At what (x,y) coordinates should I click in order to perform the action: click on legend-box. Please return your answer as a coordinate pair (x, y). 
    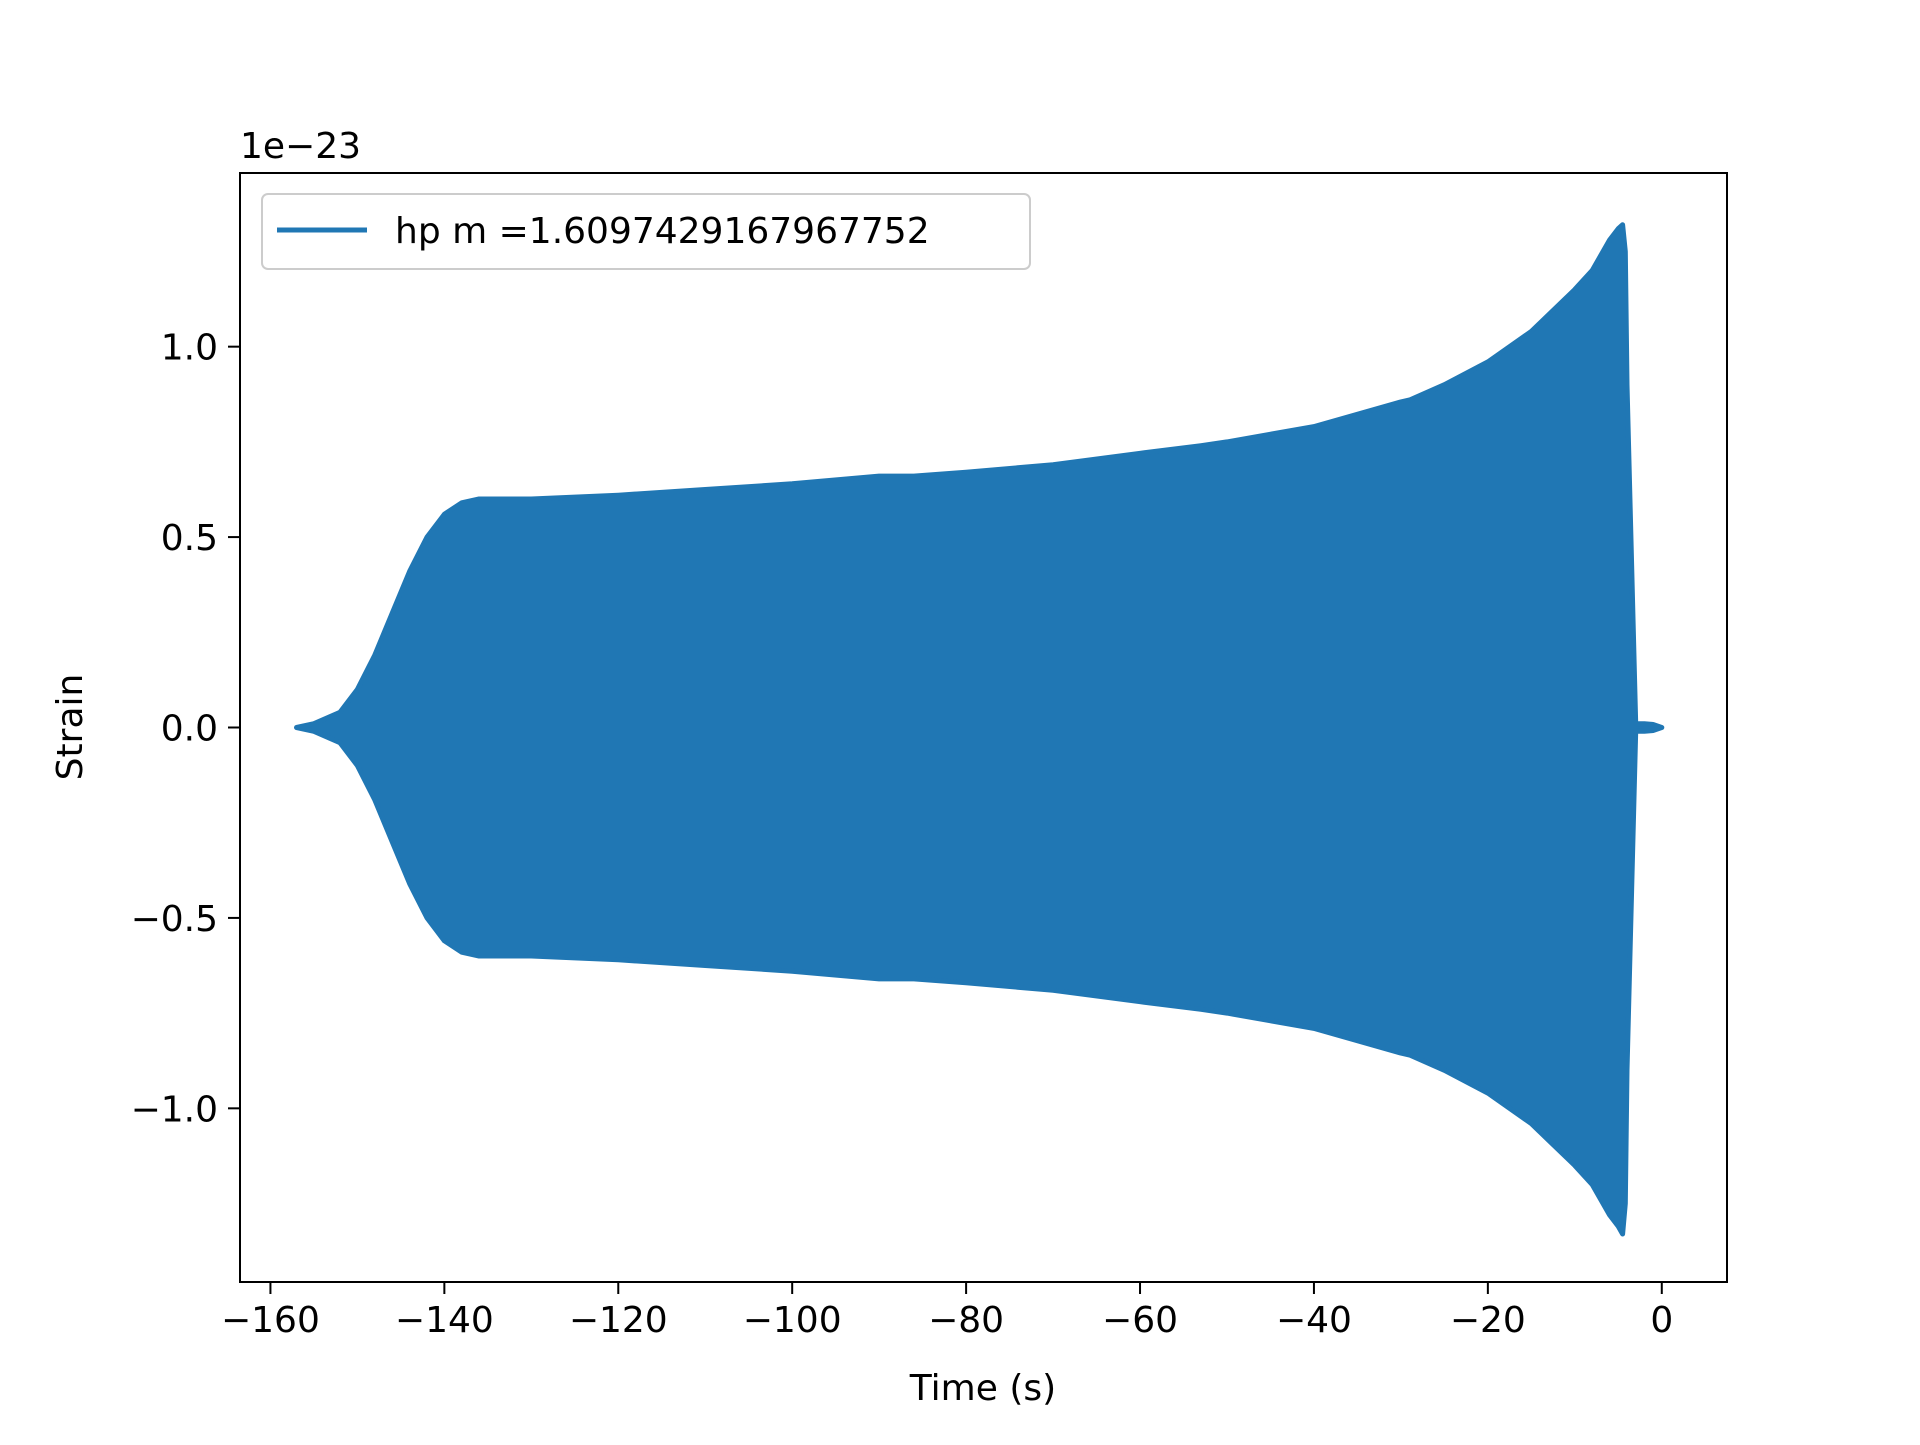
    Looking at the image, I should click on (646, 231).